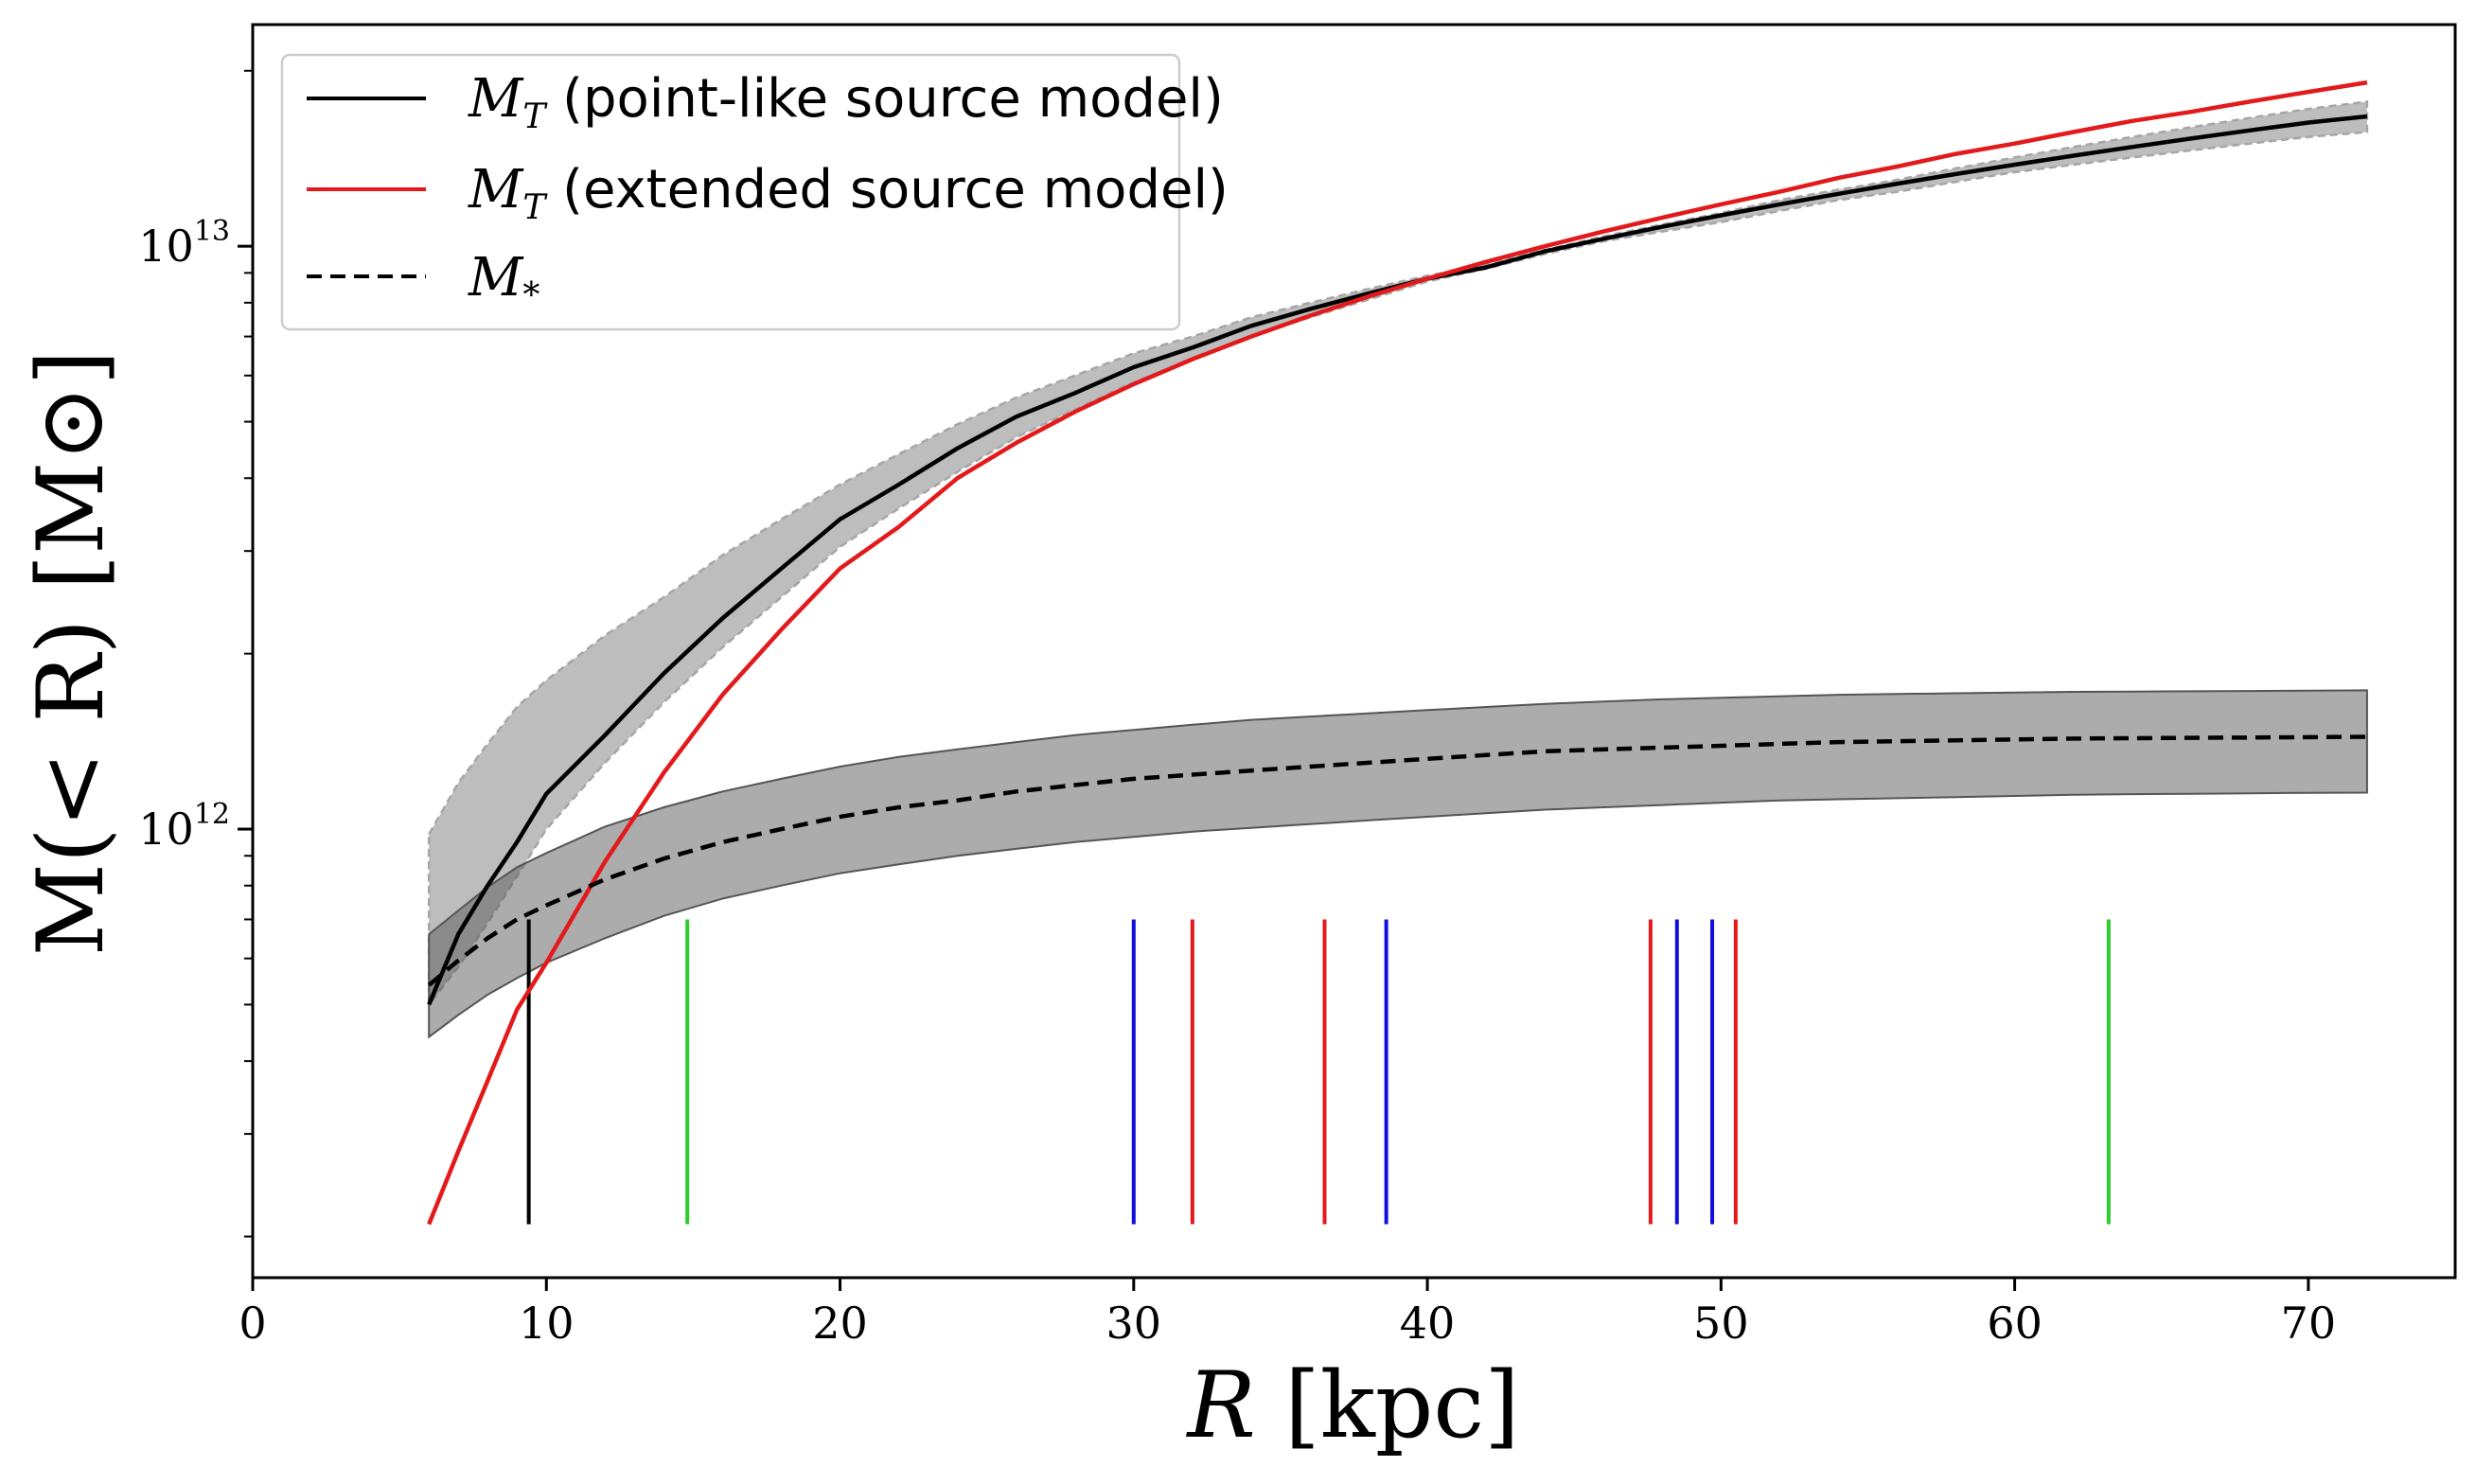  I want to click on x-axis-label: R [kpc], so click(1352, 1405).